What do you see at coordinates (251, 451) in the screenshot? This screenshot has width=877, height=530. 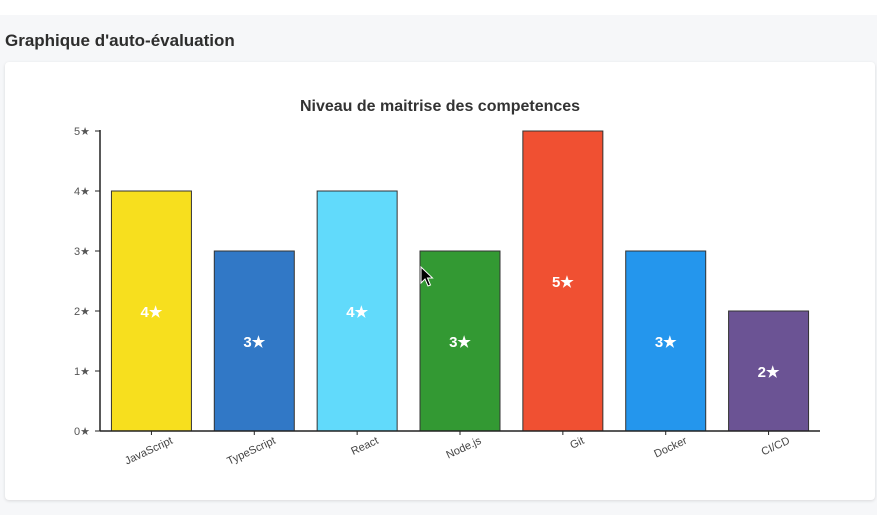 I see `x-tick-label: TypeScript` at bounding box center [251, 451].